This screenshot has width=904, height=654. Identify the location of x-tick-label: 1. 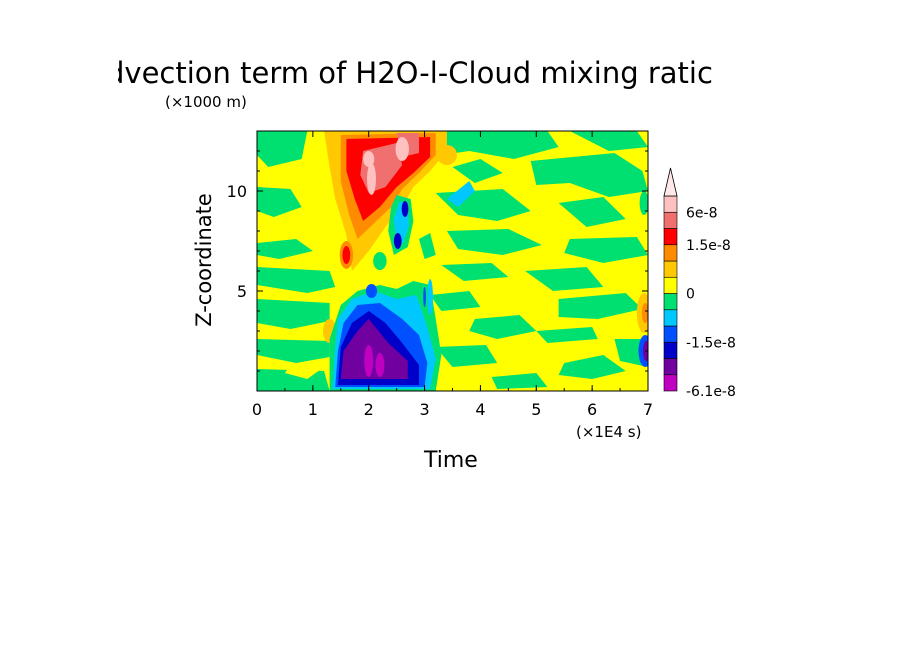
(313, 409).